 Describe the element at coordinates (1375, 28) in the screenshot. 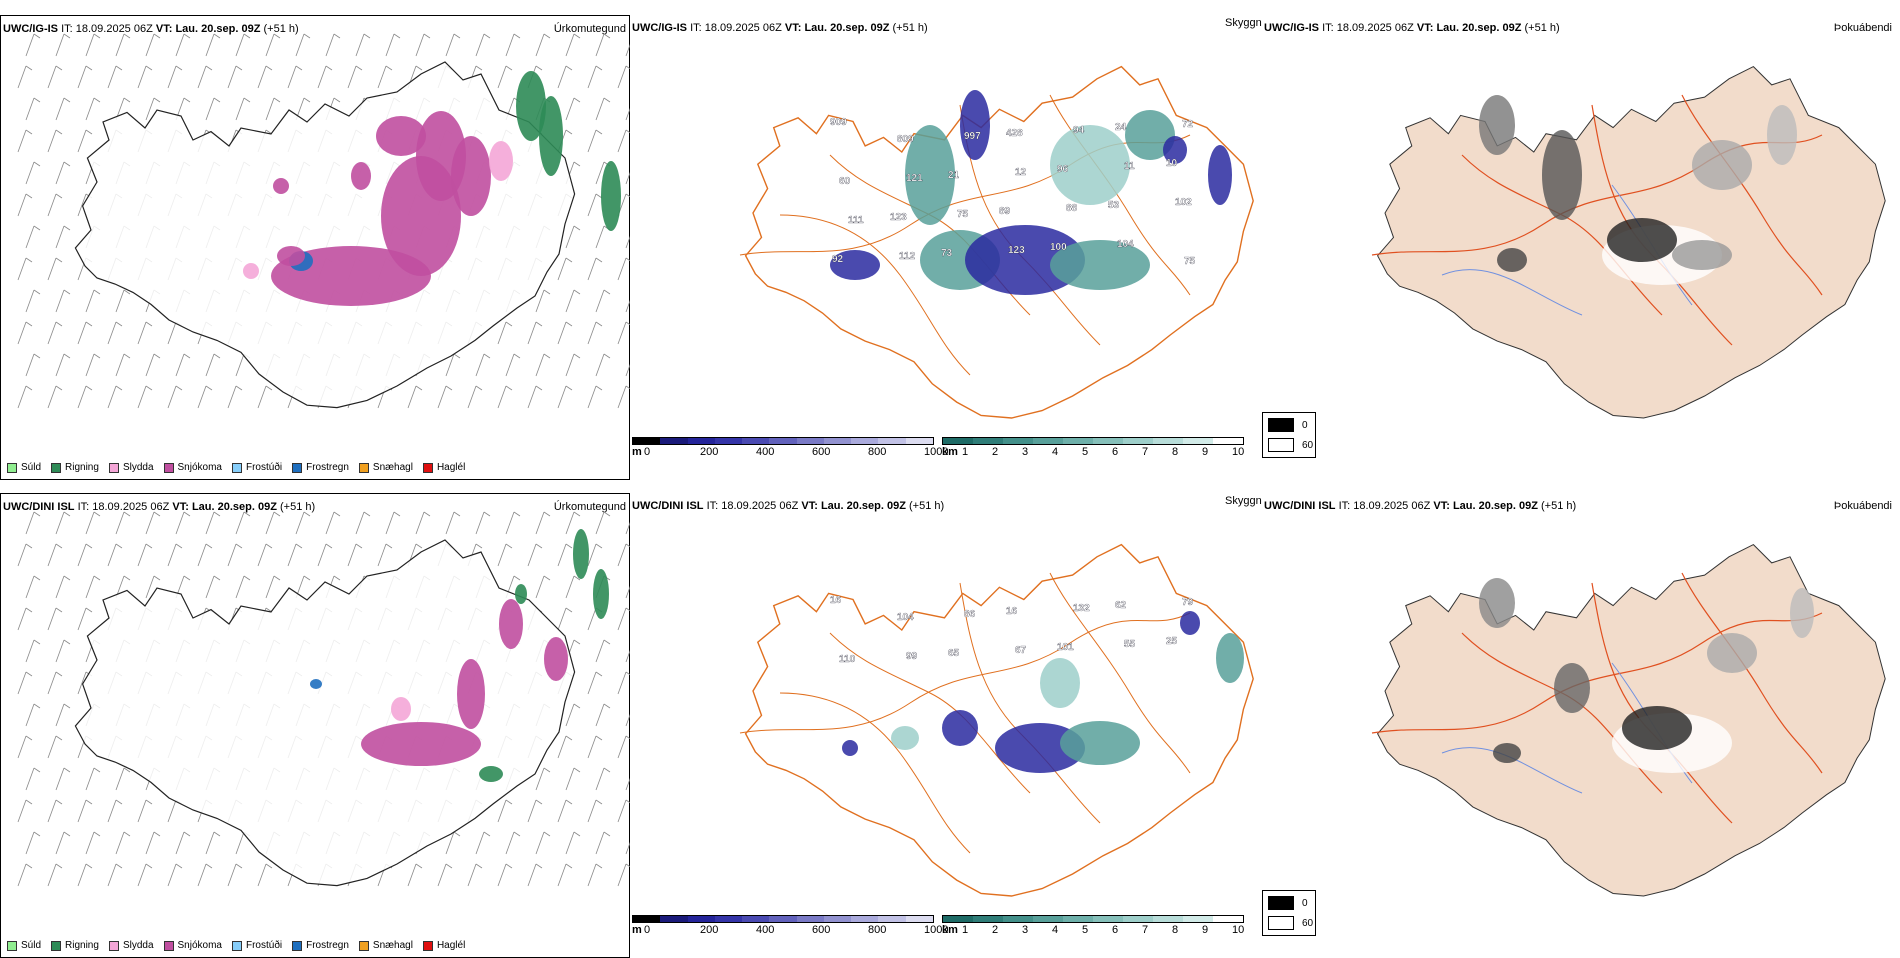

I see `it-value: 18.09.2025 06Z` at that location.